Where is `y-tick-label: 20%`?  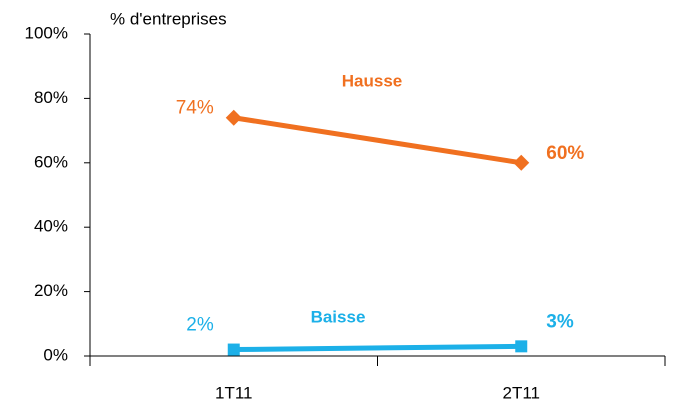
y-tick-label: 20% is located at coordinates (51, 290).